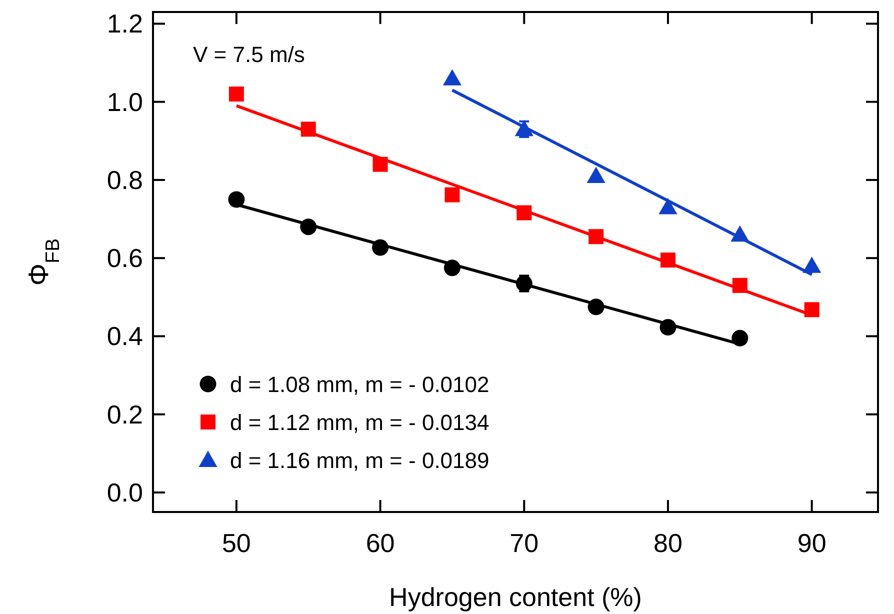 This screenshot has width=894, height=614. What do you see at coordinates (811, 543) in the screenshot?
I see `x-tick-label: 90` at bounding box center [811, 543].